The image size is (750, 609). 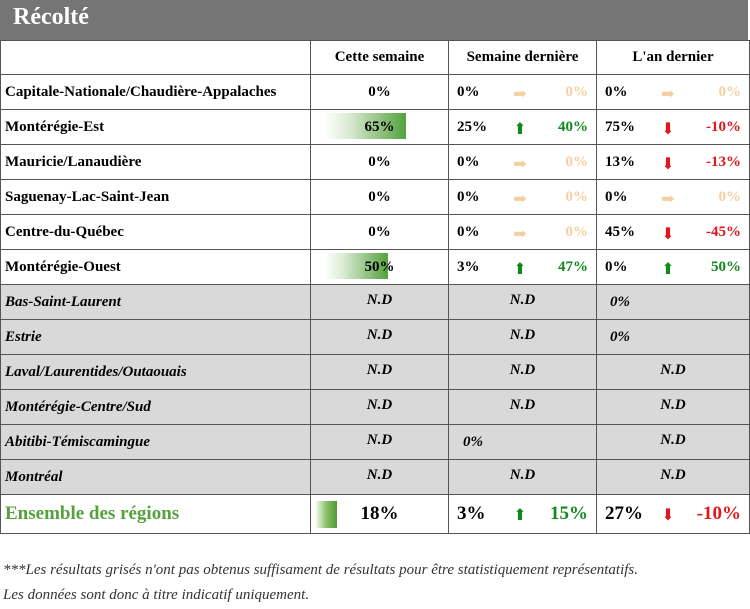 What do you see at coordinates (673, 302) in the screenshot?
I see `last-year-cell: 0%` at bounding box center [673, 302].